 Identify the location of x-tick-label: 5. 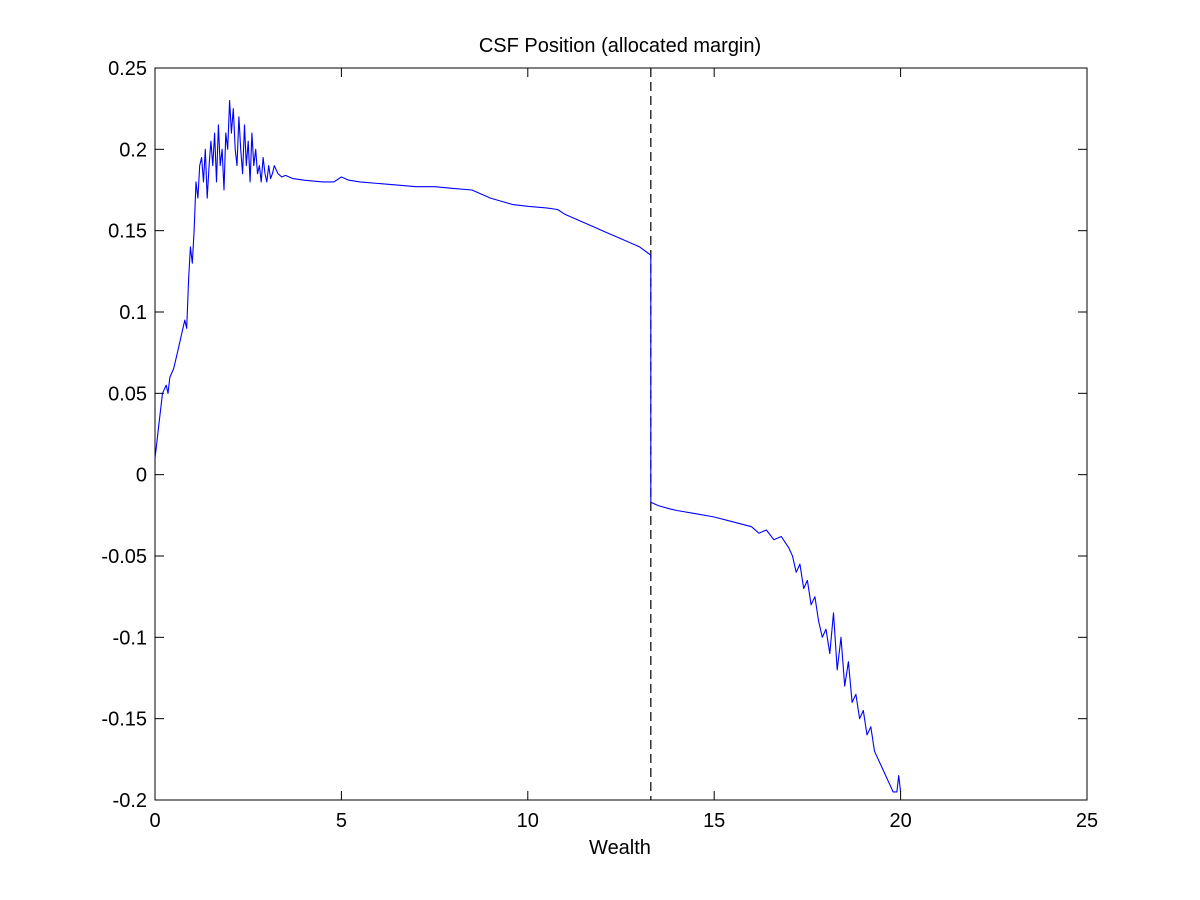
(341, 821).